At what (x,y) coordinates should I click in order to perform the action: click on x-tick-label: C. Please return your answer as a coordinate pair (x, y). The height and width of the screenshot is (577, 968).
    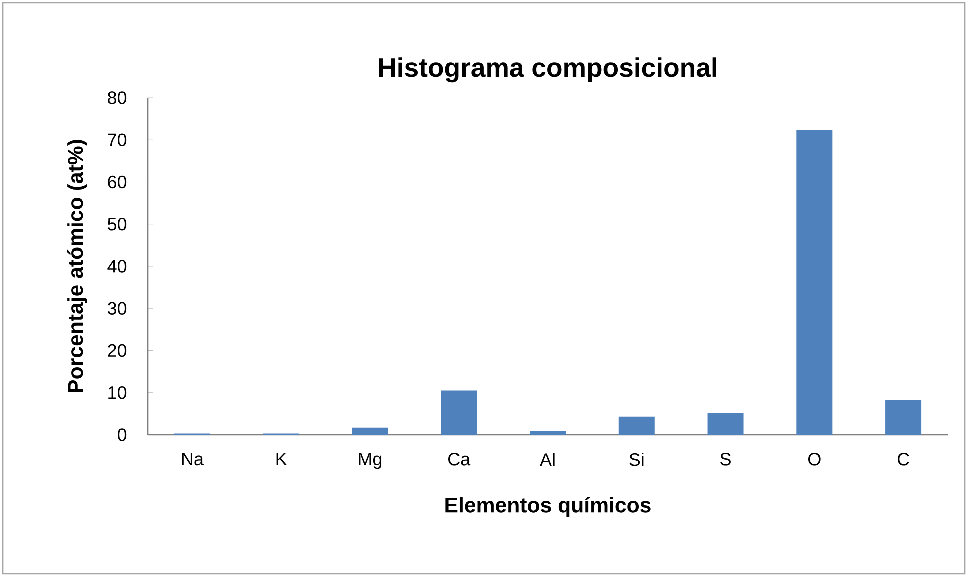
    Looking at the image, I should click on (904, 459).